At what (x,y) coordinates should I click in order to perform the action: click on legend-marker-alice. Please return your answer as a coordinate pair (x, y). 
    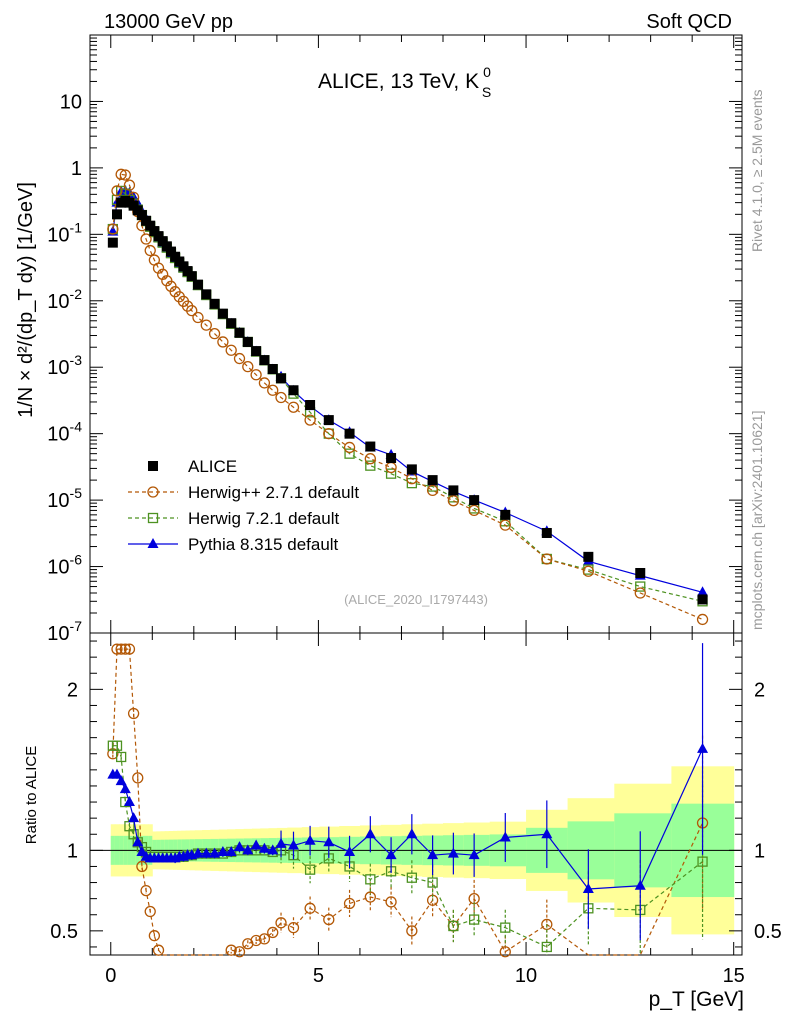
    Looking at the image, I should click on (153, 466).